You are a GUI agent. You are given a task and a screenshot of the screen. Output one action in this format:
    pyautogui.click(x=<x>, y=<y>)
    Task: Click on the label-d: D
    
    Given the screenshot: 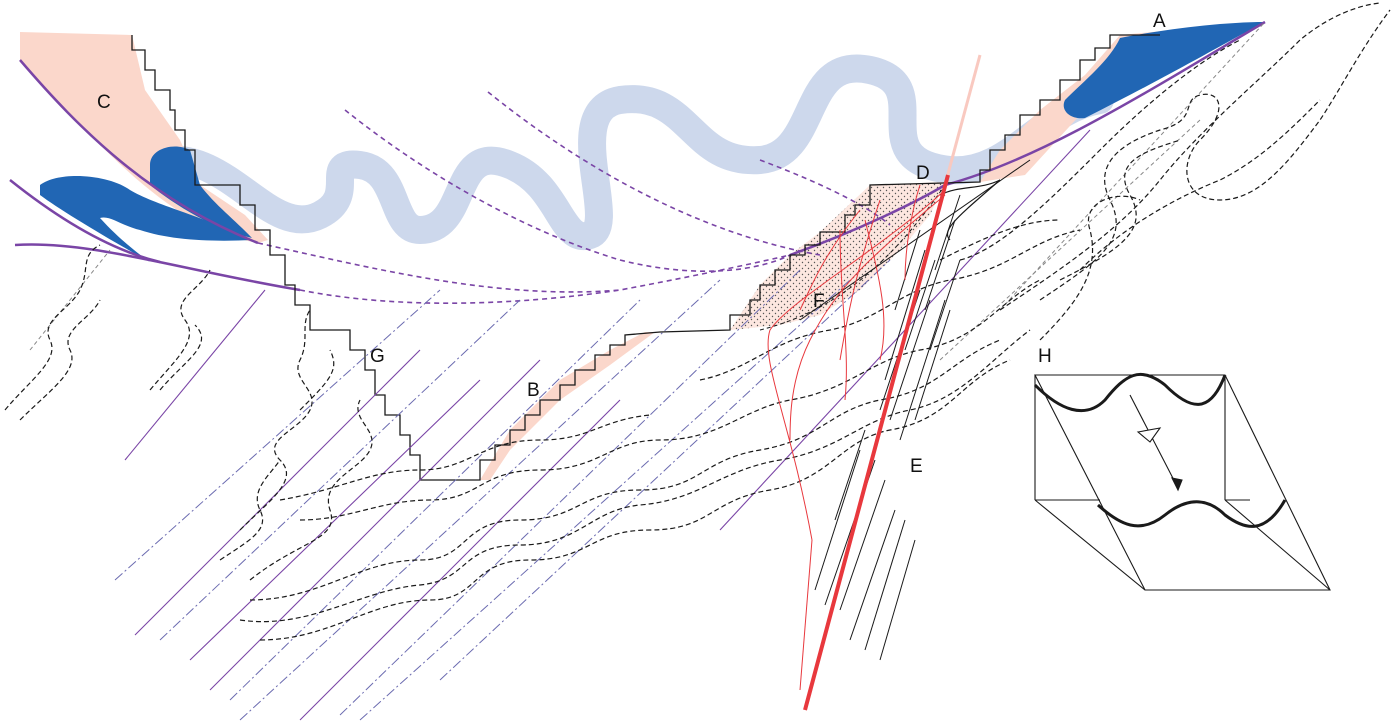 What is the action you would take?
    pyautogui.click(x=923, y=173)
    